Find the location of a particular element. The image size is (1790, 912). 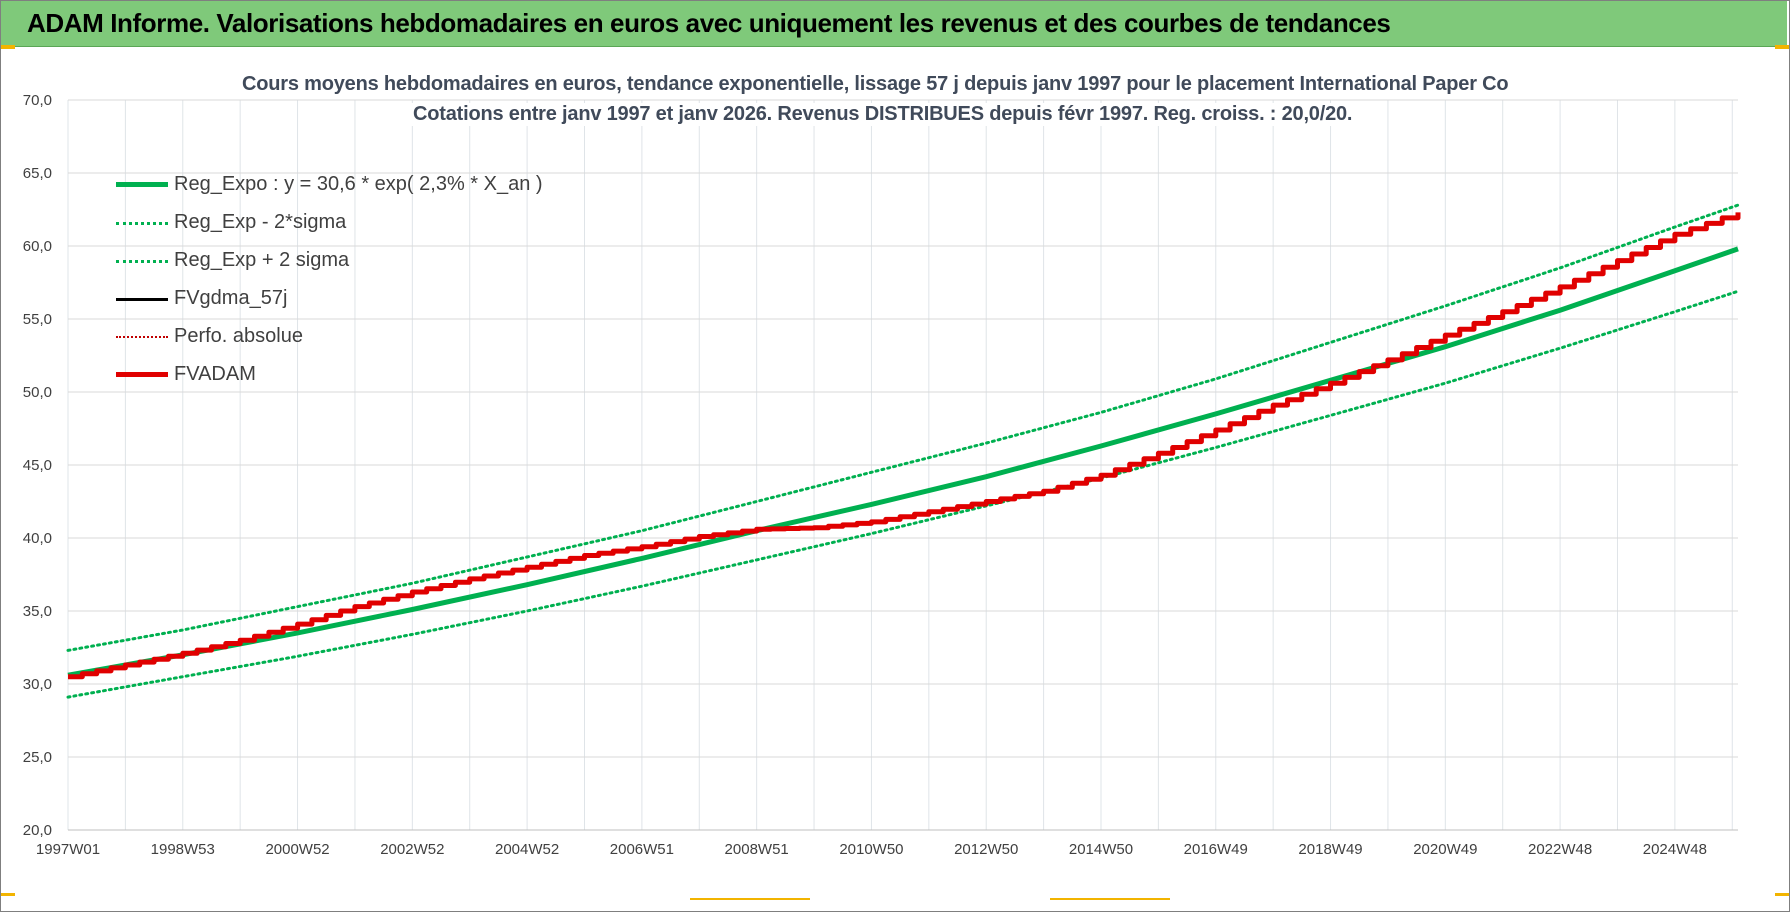

legend-label-reg-exp-plus: Reg_Exp + 2 sigma is located at coordinates (262, 260).